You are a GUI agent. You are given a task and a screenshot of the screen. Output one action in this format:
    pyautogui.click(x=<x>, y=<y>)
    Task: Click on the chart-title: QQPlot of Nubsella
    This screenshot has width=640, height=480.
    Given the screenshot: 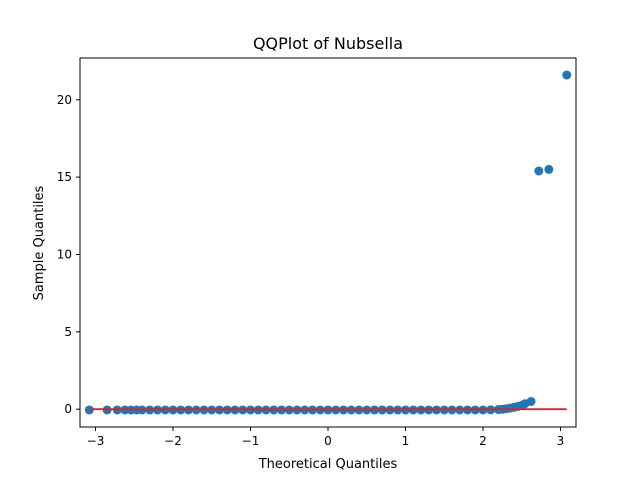 What is the action you would take?
    pyautogui.click(x=328, y=43)
    